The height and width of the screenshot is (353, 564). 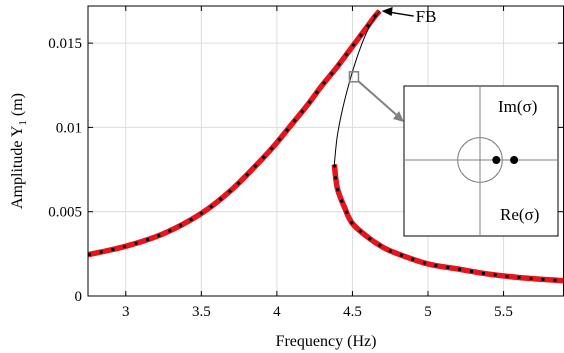 What do you see at coordinates (126, 312) in the screenshot?
I see `x-tick-label: 3` at bounding box center [126, 312].